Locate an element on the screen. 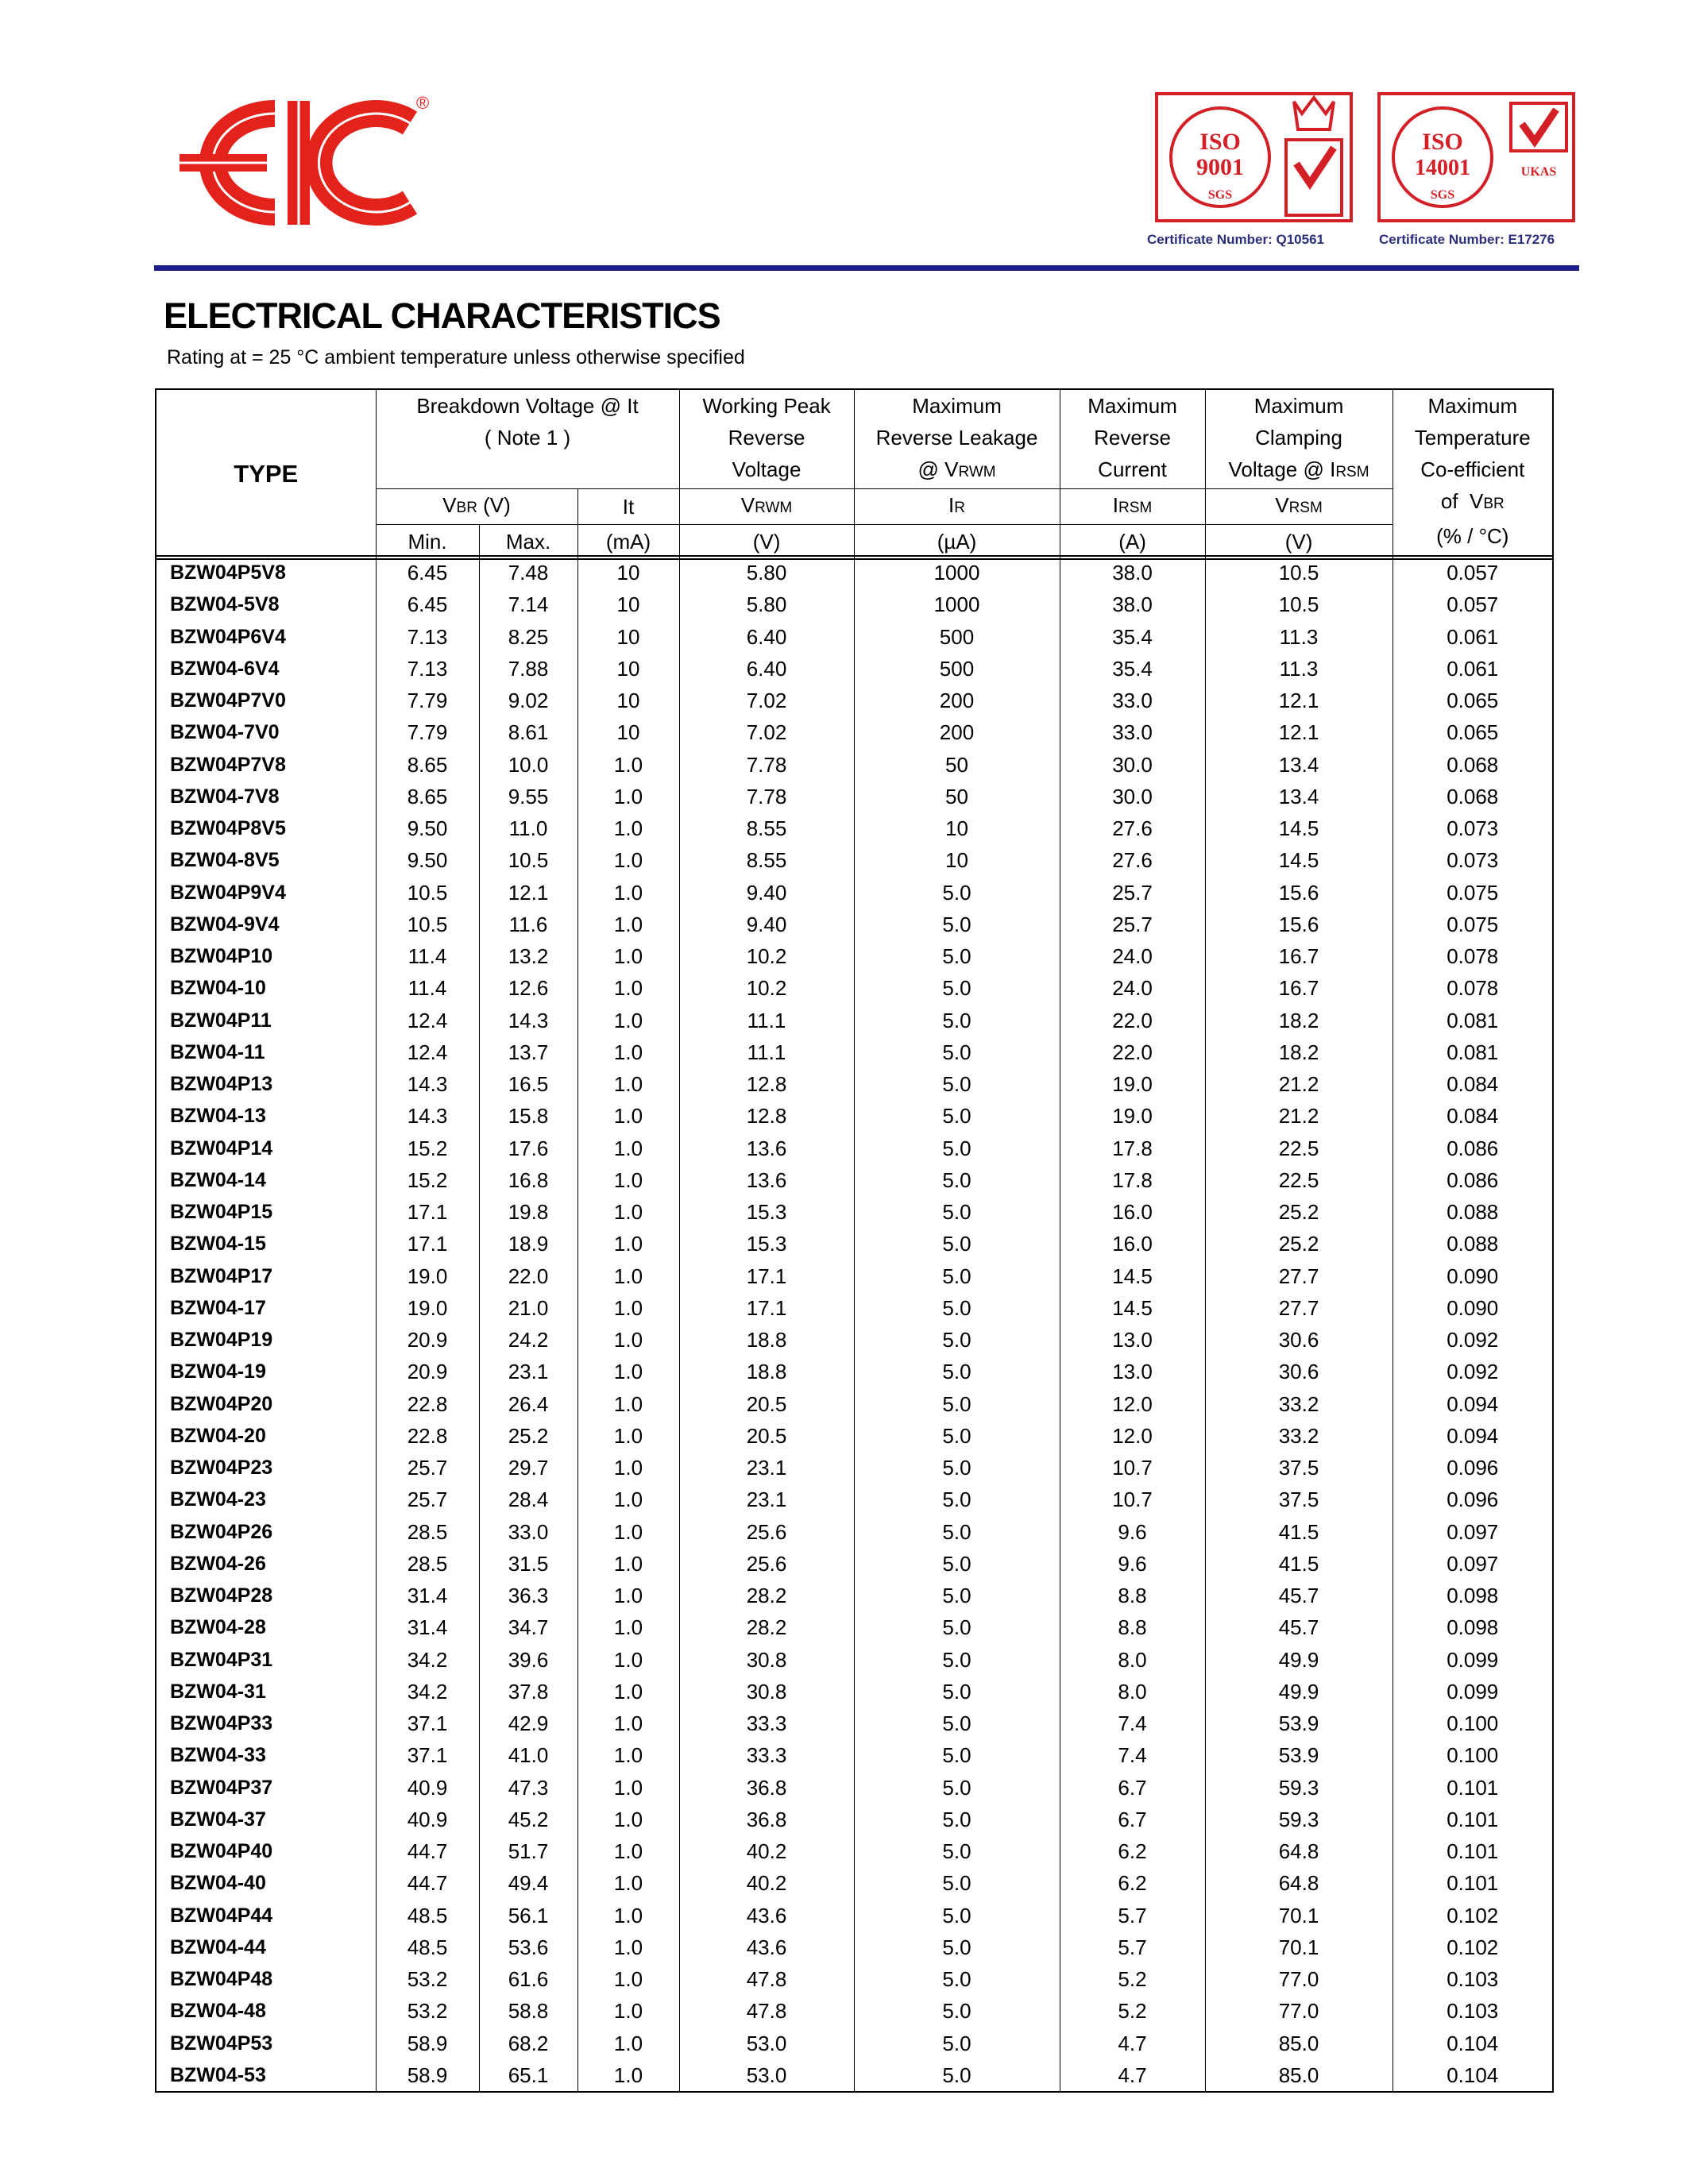 The image size is (1688, 2184). type-cell: BZW04P19 is located at coordinates (266, 1340).